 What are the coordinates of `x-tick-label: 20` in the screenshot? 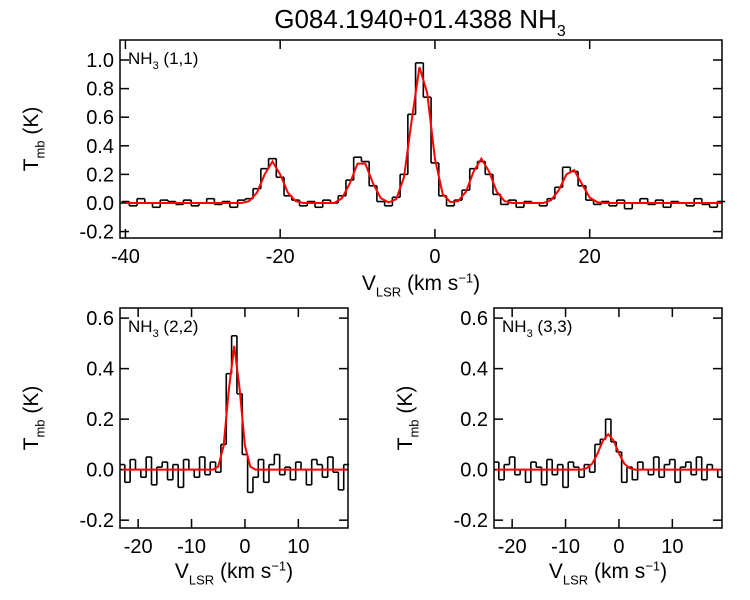 It's located at (590, 257).